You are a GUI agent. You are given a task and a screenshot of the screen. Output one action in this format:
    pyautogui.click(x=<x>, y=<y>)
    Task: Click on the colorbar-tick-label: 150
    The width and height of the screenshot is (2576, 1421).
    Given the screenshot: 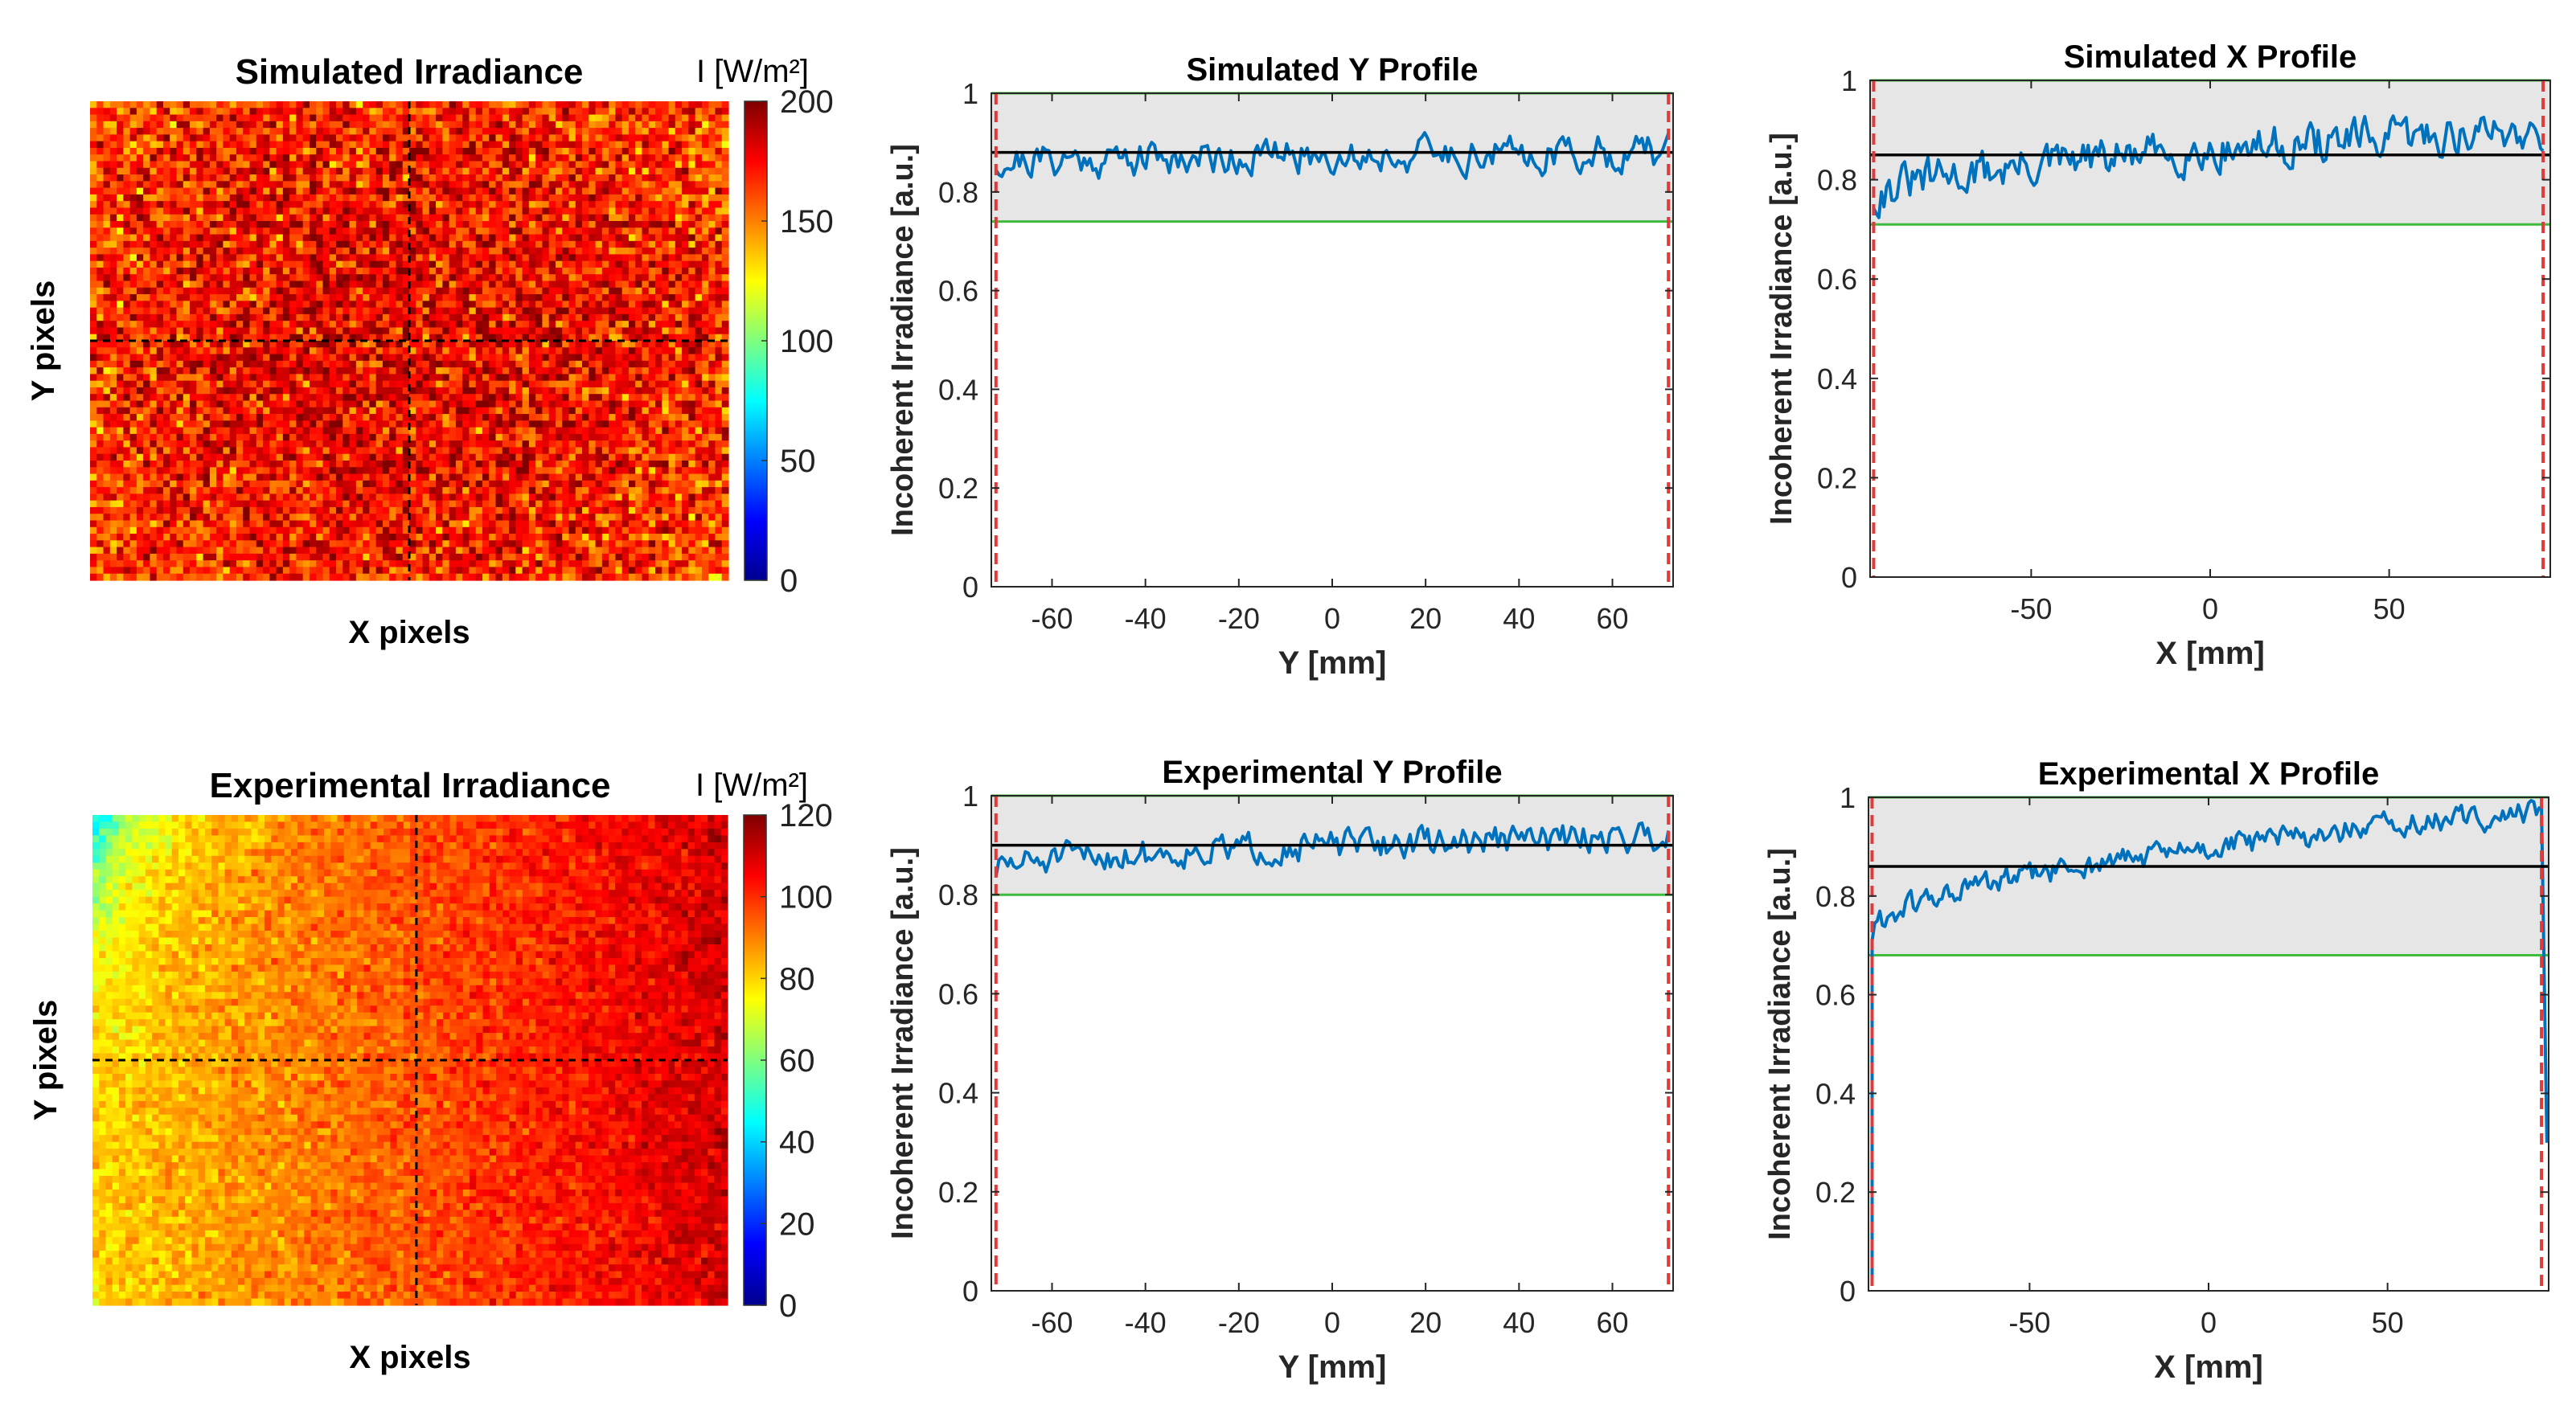 What is the action you would take?
    pyautogui.click(x=807, y=222)
    